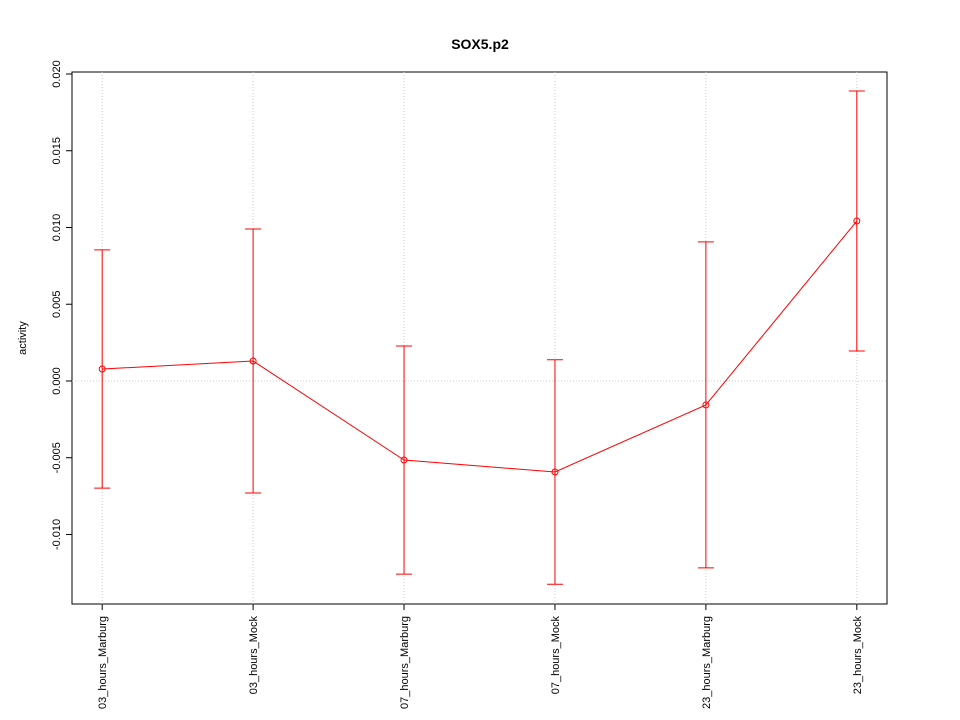 The image size is (960, 720). Describe the element at coordinates (254, 655) in the screenshot. I see `x-tick-label: 03_hours_Mock` at that location.